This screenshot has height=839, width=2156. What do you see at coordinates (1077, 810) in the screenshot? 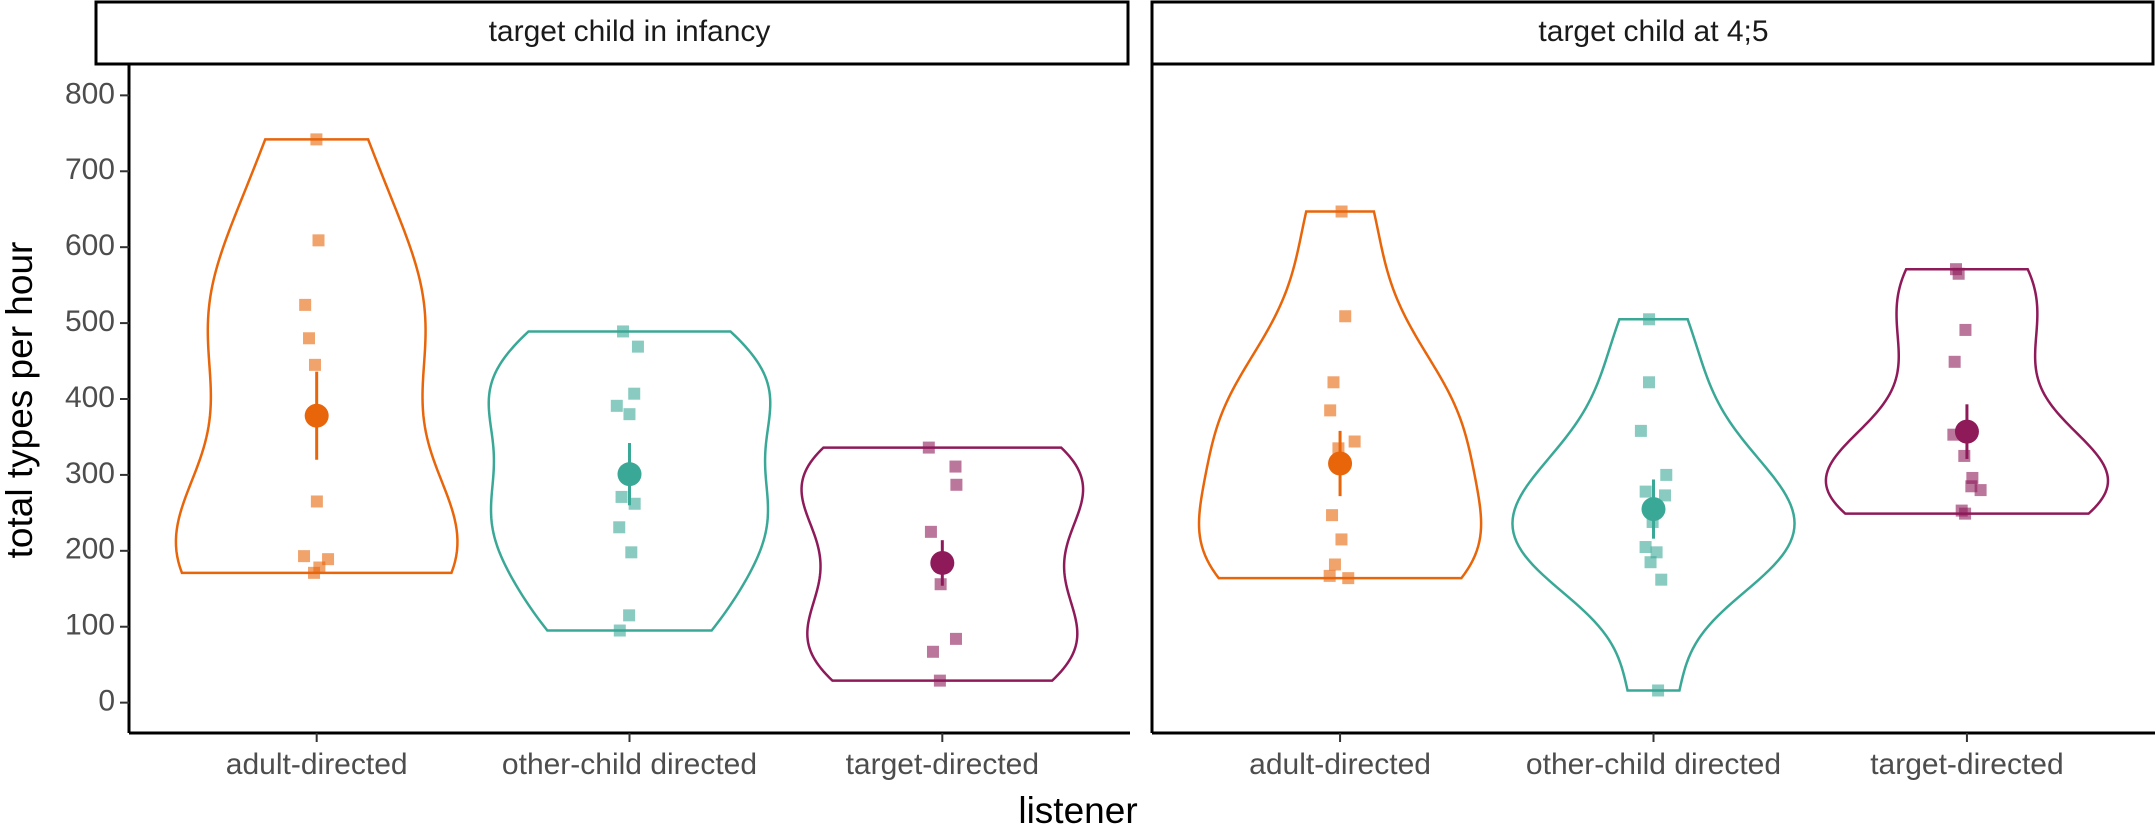
I see `x-axis-title: listener` at bounding box center [1077, 810].